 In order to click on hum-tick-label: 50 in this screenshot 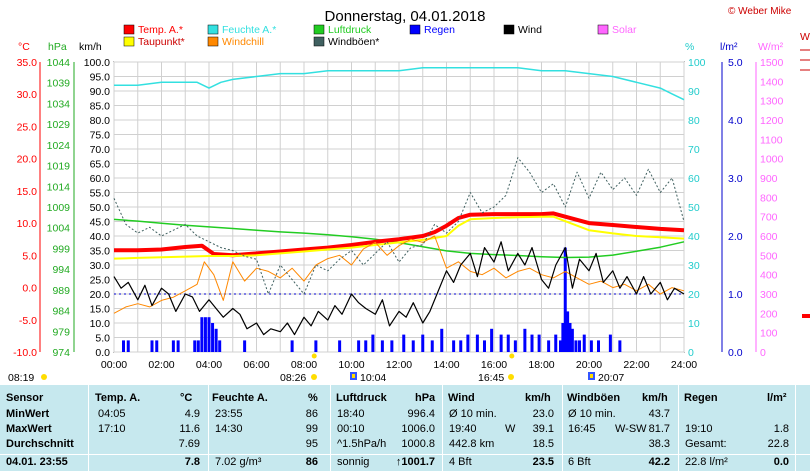, I will do `click(694, 208)`.